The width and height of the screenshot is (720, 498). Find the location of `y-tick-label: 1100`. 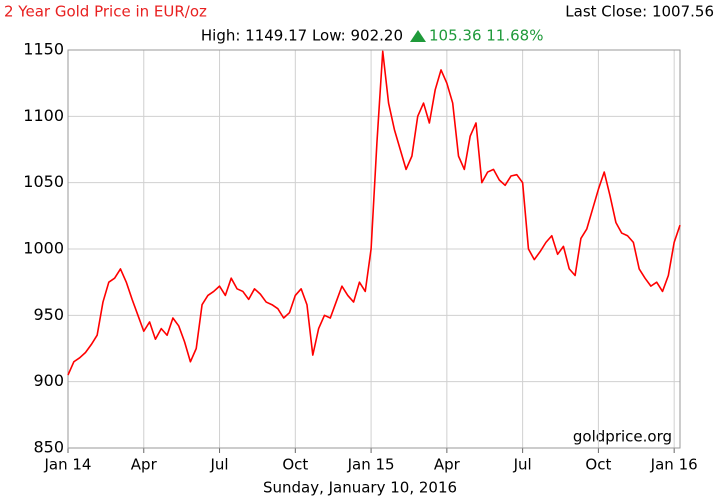

y-tick-label: 1100 is located at coordinates (43, 115).